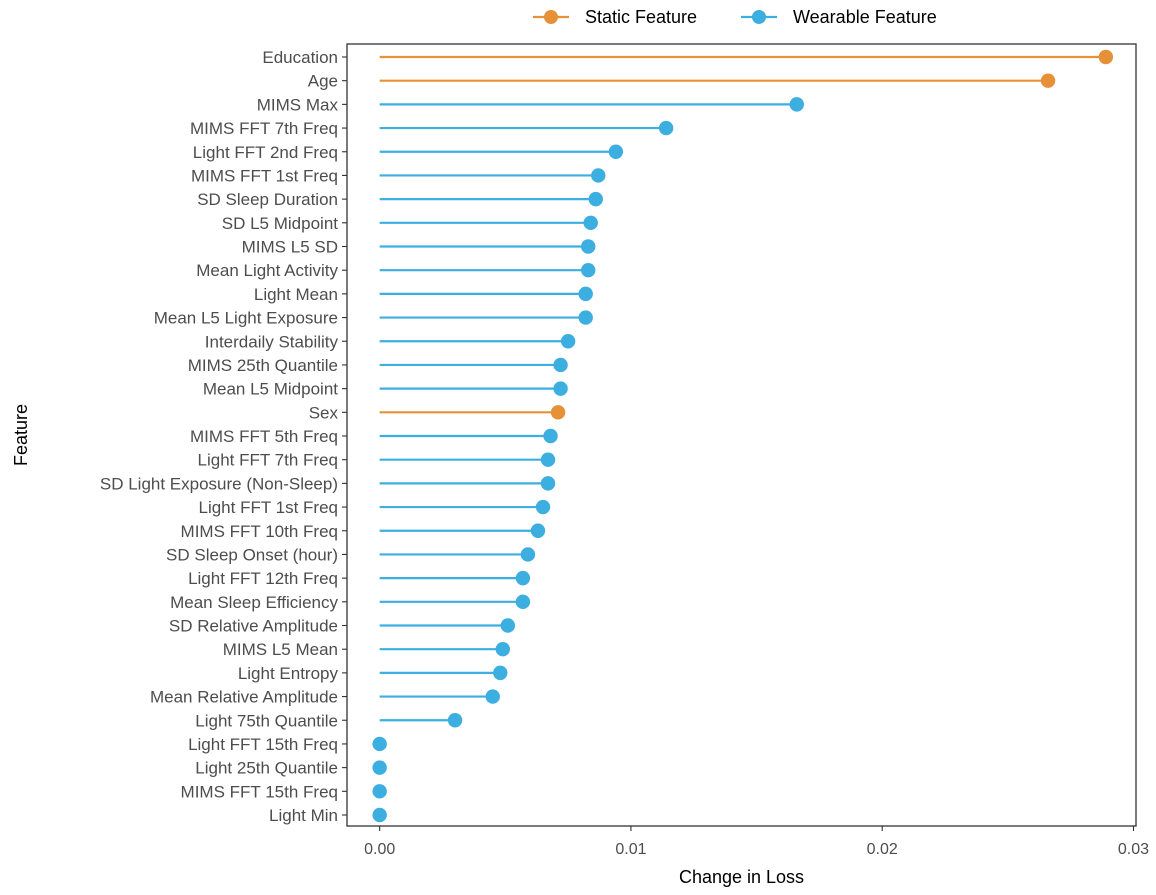 The height and width of the screenshot is (895, 1156). What do you see at coordinates (323, 81) in the screenshot?
I see `y-tick-label: Age` at bounding box center [323, 81].